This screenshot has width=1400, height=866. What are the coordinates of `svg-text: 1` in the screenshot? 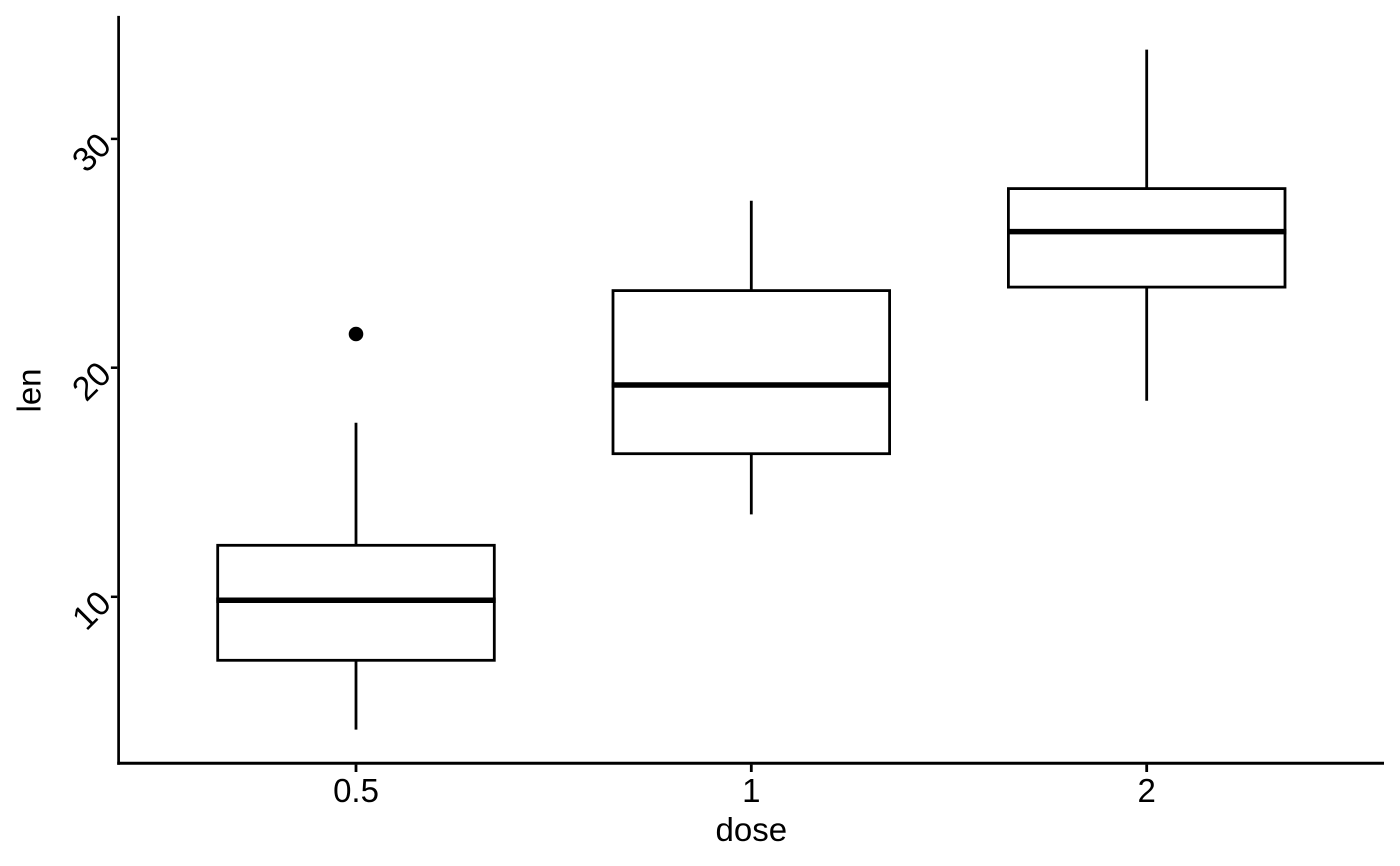 It's located at (751, 790).